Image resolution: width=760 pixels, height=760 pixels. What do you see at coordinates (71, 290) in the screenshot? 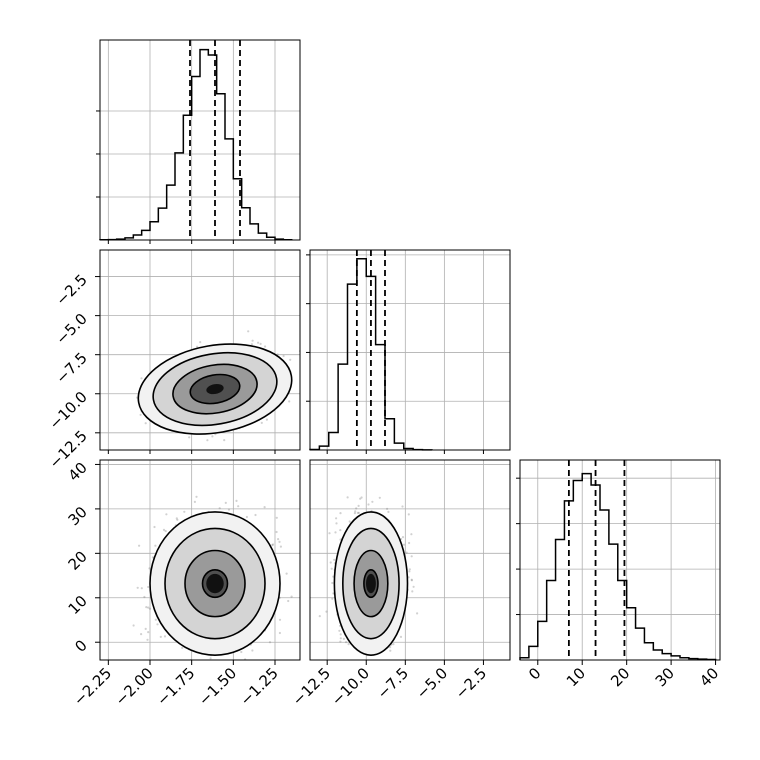
I see `y-tick-label: −2.5` at bounding box center [71, 290].